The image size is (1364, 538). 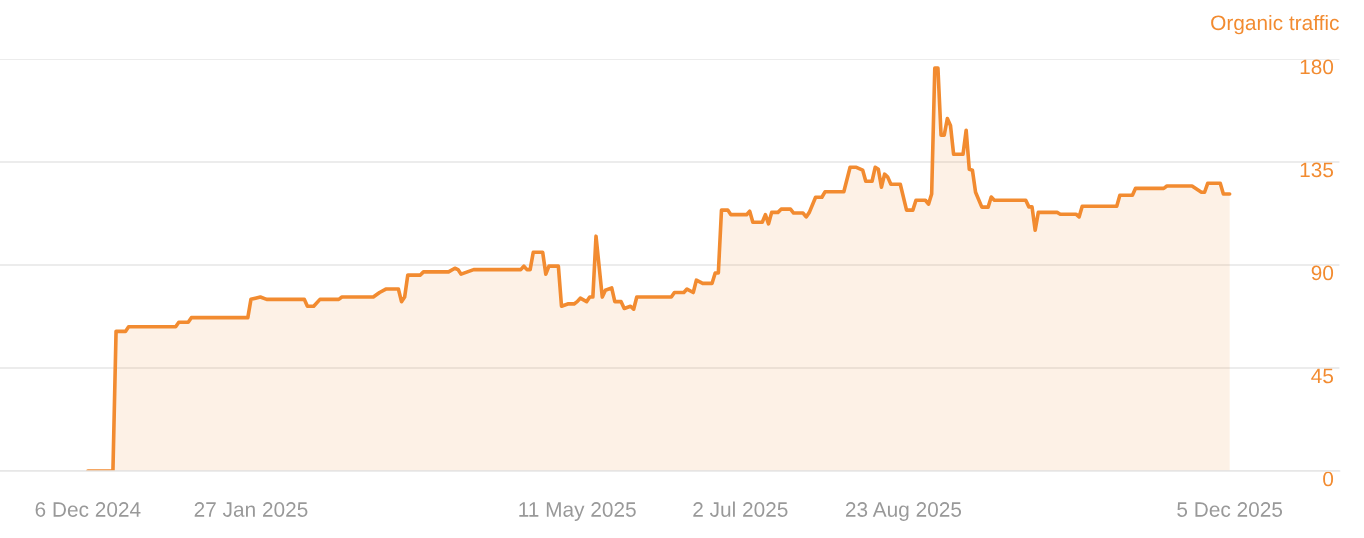 What do you see at coordinates (1322, 273) in the screenshot?
I see `y-tick-label: 90` at bounding box center [1322, 273].